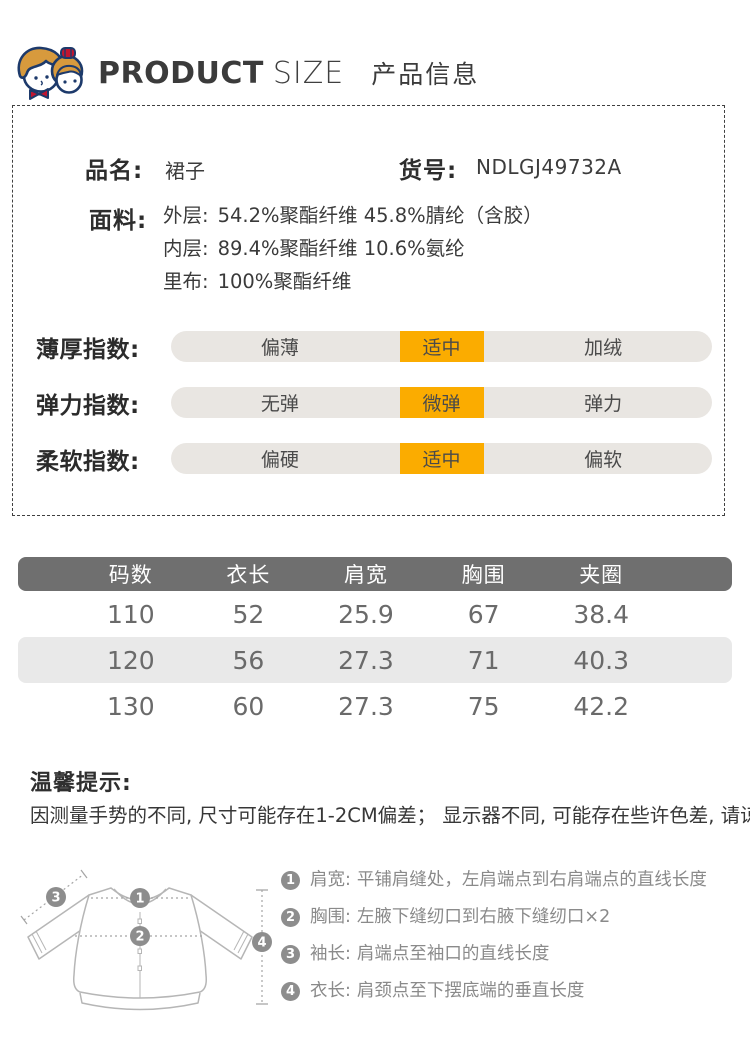 The height and width of the screenshot is (1046, 750). What do you see at coordinates (55, 898) in the screenshot?
I see `badge-sleeve: 3` at bounding box center [55, 898].